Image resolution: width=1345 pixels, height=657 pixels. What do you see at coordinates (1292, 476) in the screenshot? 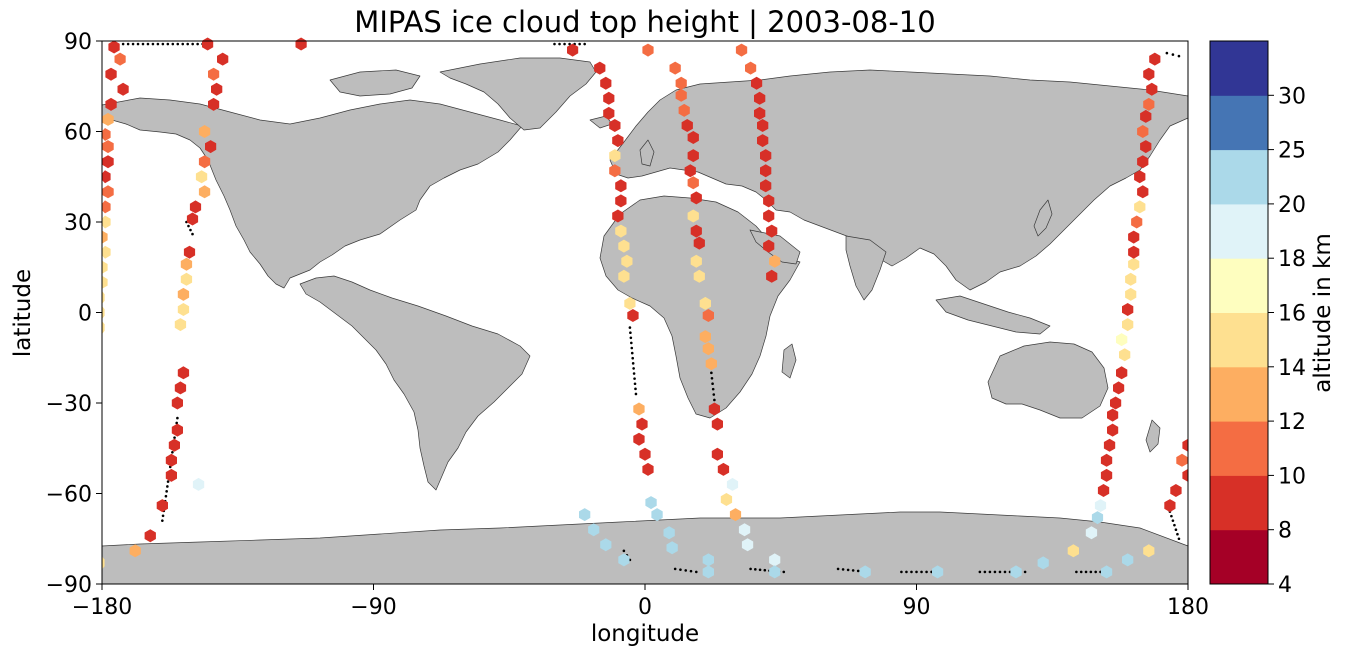
I see `colorbar-tick-label: 10` at bounding box center [1292, 476].